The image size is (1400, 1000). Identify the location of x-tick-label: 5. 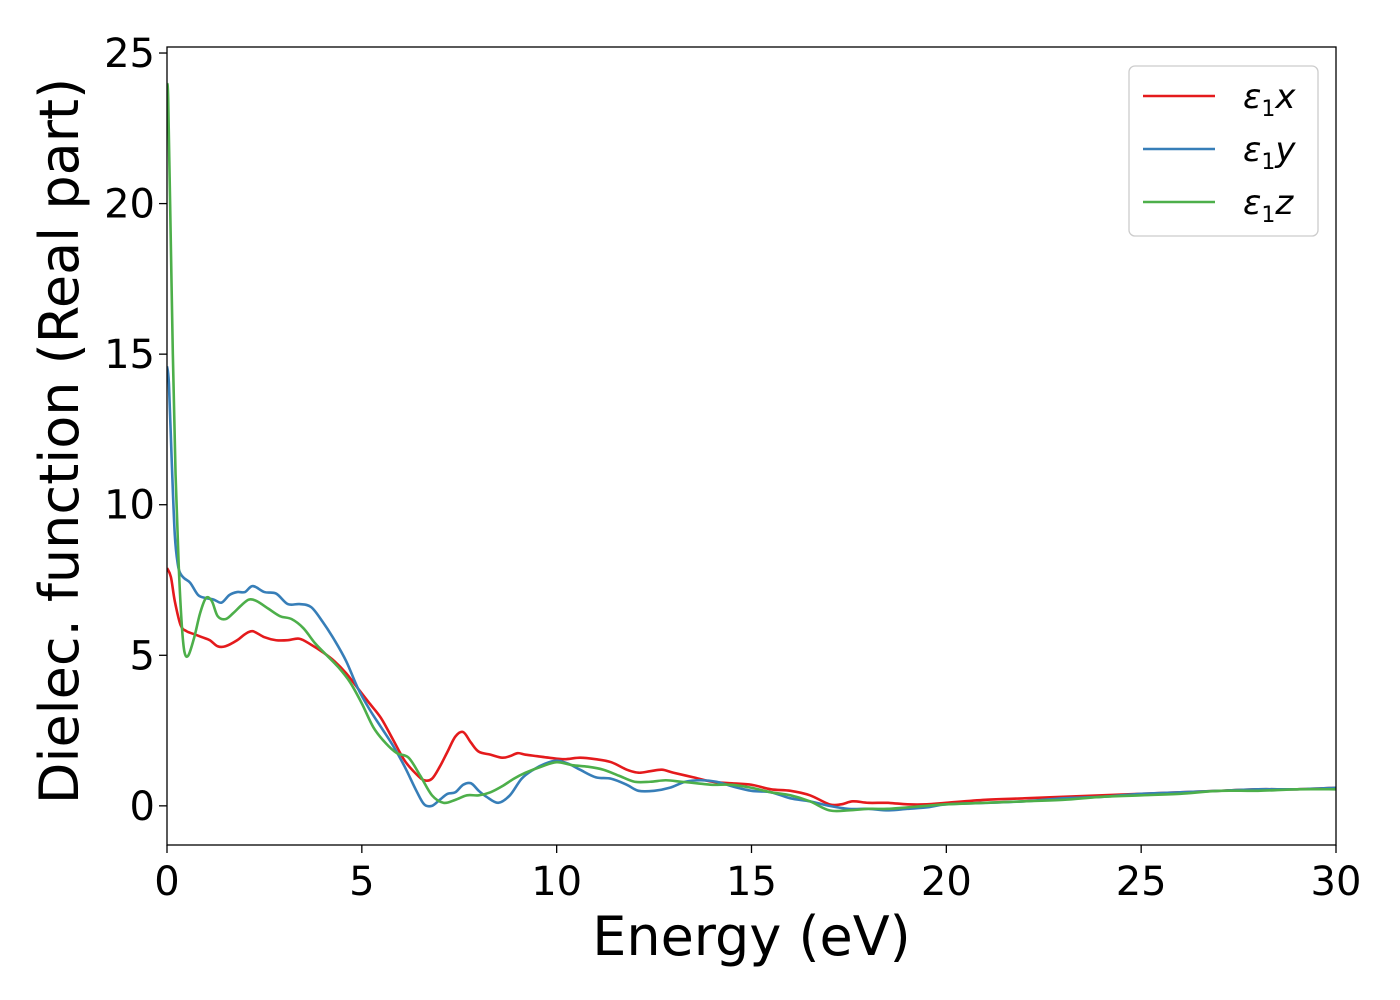
(361, 882).